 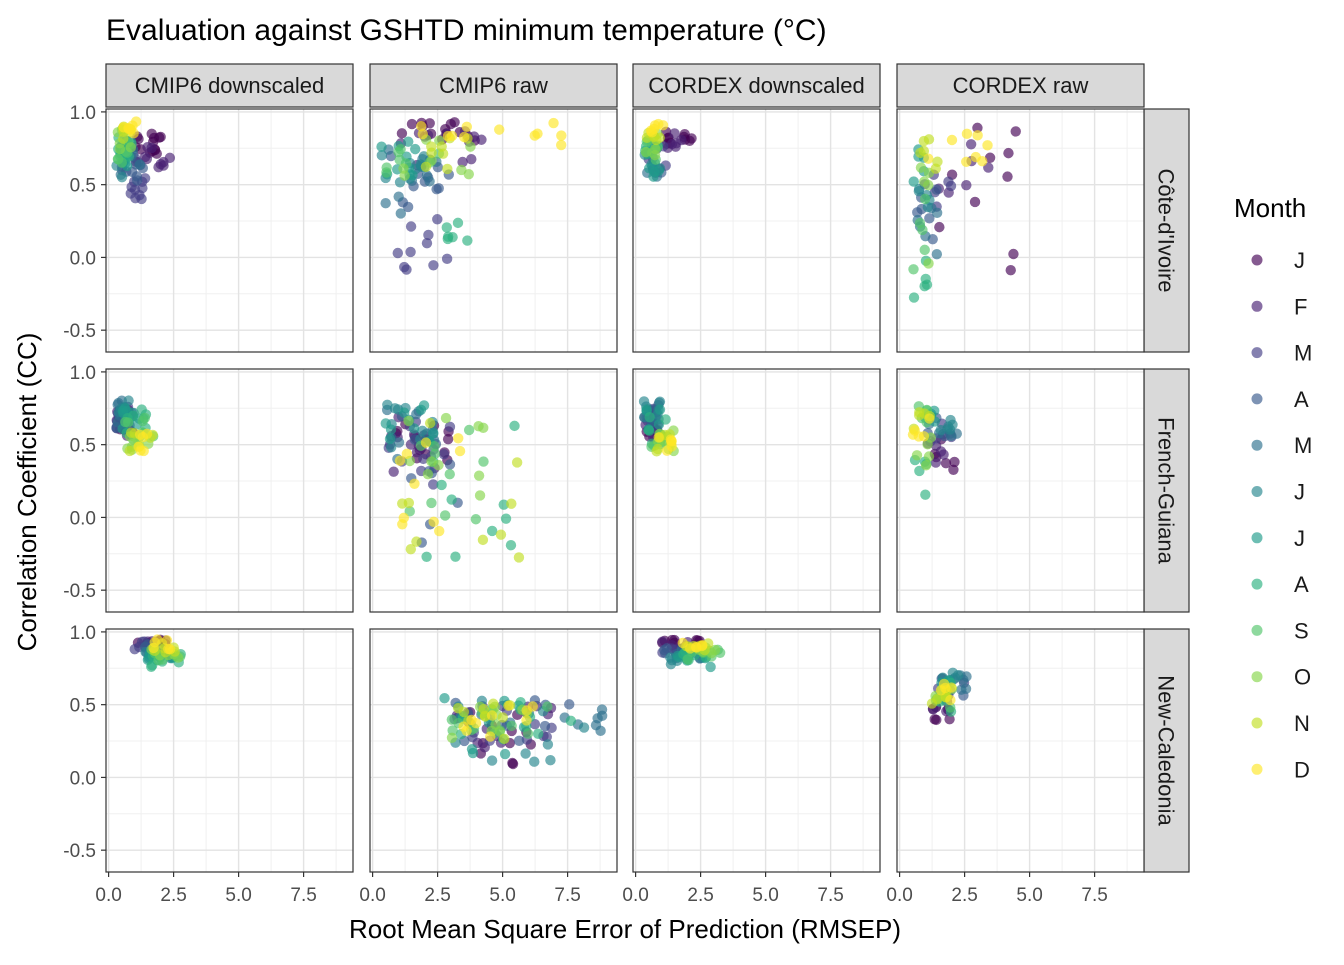 What do you see at coordinates (756, 85) in the screenshot?
I see `facet-strip-cordex-downscaled` at bounding box center [756, 85].